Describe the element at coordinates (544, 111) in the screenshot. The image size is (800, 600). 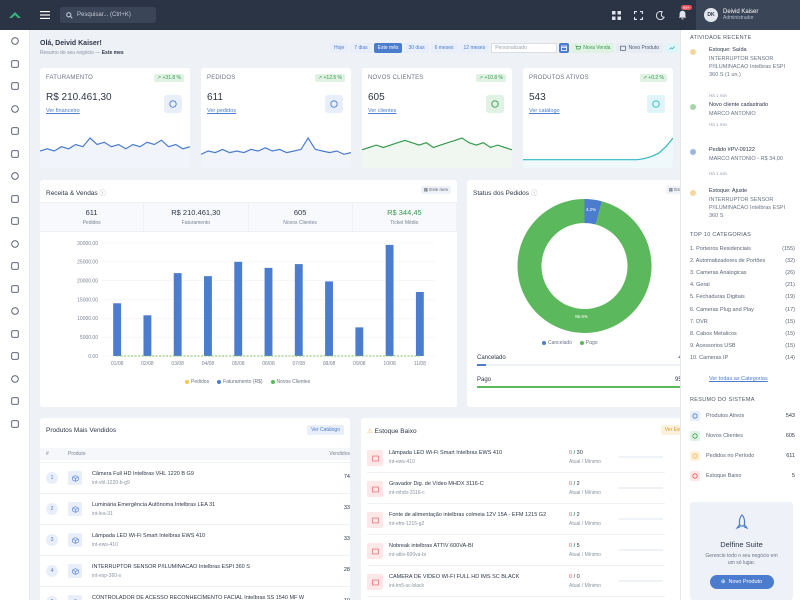
I see `kpi-link: Ver catálogo` at that location.